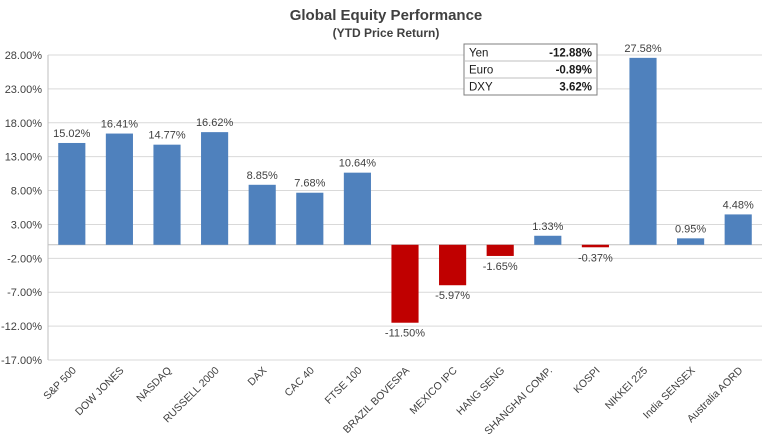 Image resolution: width=771 pixels, height=447 pixels. I want to click on fx-value-0: -12.88%, so click(570, 54).